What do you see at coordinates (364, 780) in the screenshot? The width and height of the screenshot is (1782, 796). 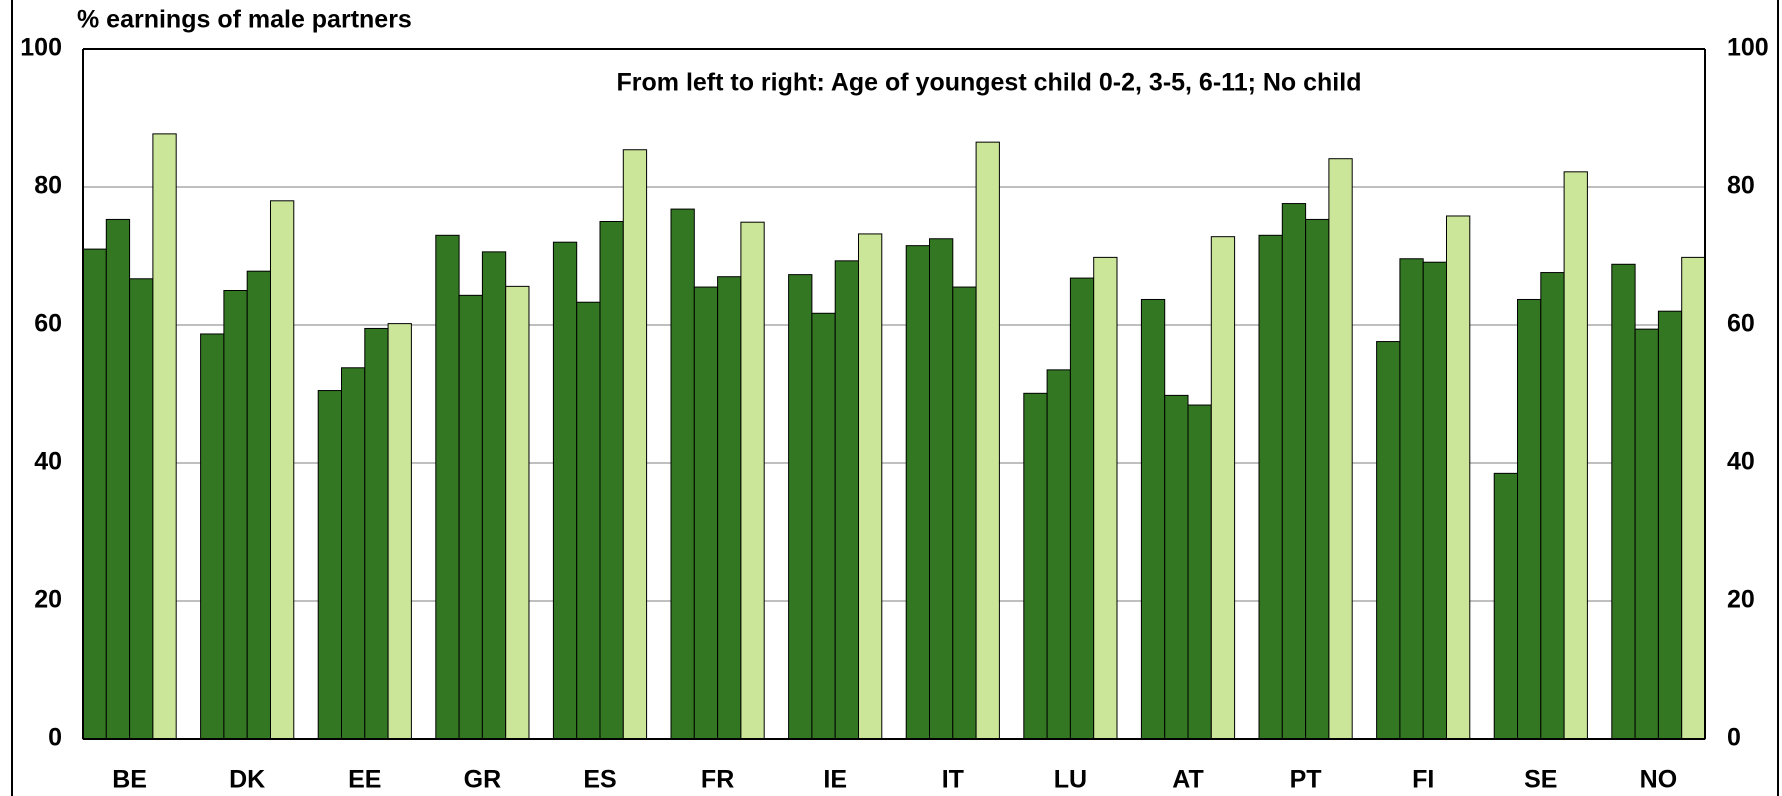 I see `x-tick-label: EE` at bounding box center [364, 780].